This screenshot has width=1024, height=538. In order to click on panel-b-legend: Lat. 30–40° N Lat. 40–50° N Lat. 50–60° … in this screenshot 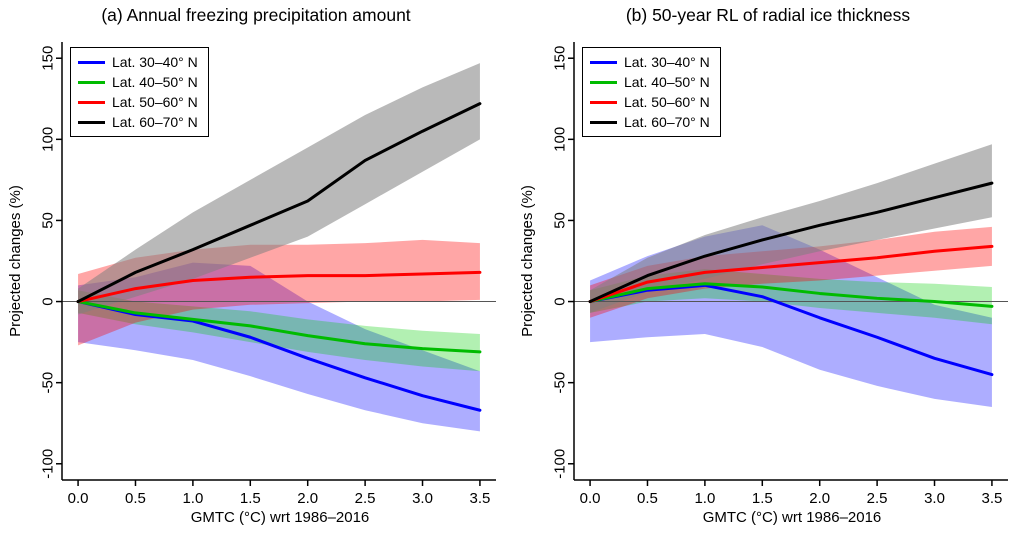, I will do `click(651, 92)`.